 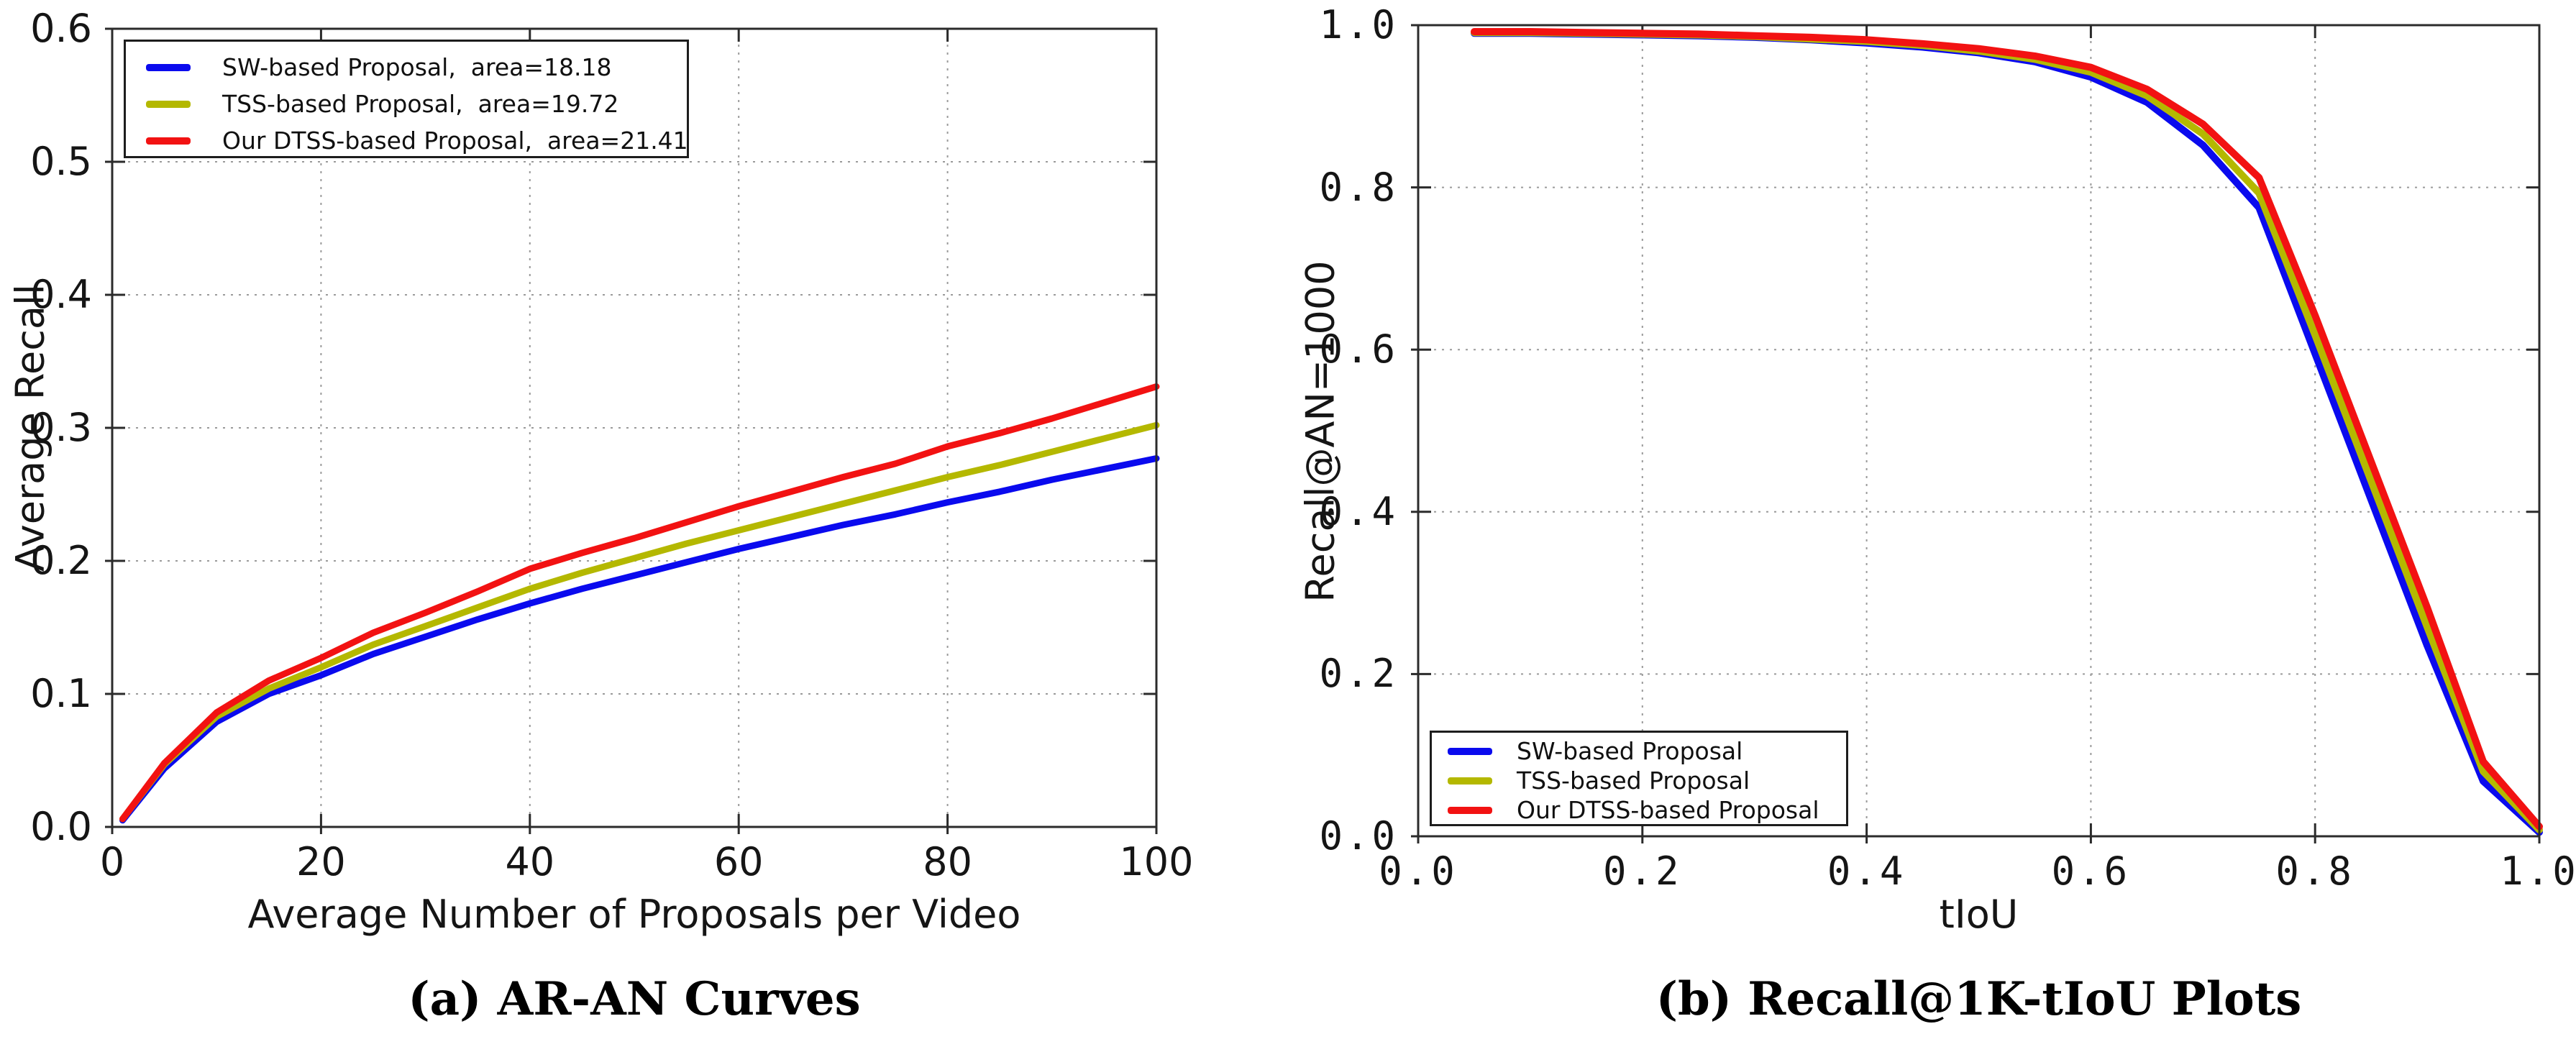 What do you see at coordinates (530, 861) in the screenshot?
I see `x-tick-label-ar-an: 40` at bounding box center [530, 861].